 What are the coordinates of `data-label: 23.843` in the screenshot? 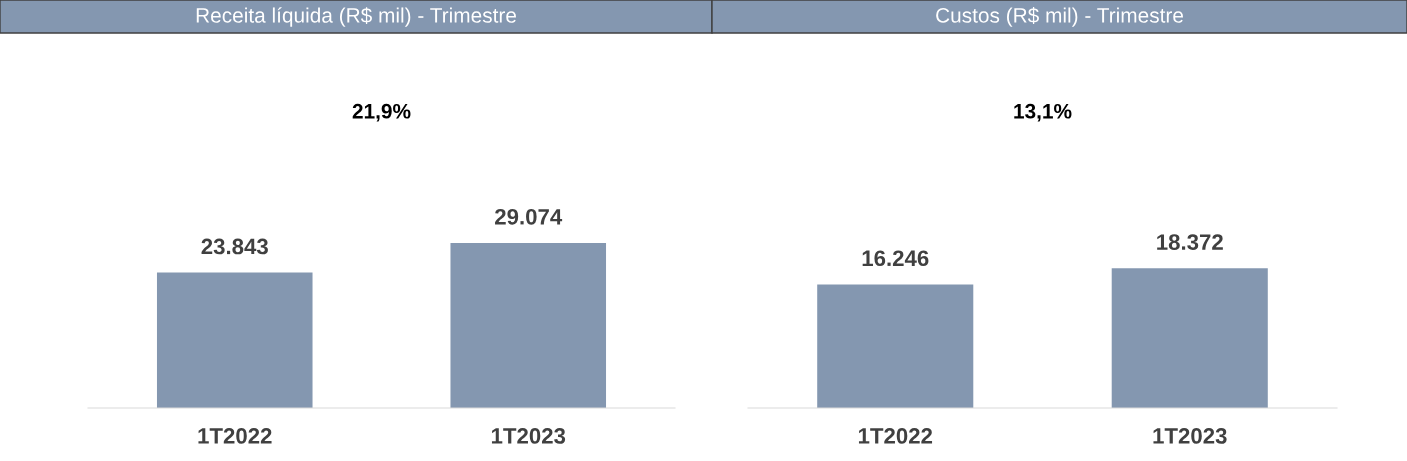 It's located at (234, 246).